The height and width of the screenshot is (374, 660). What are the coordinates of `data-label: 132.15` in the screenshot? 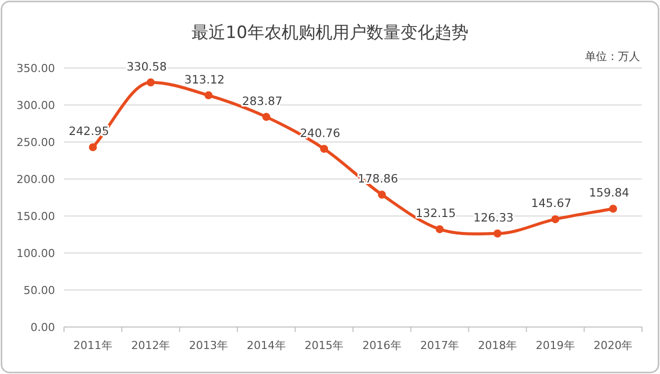 It's located at (436, 213).